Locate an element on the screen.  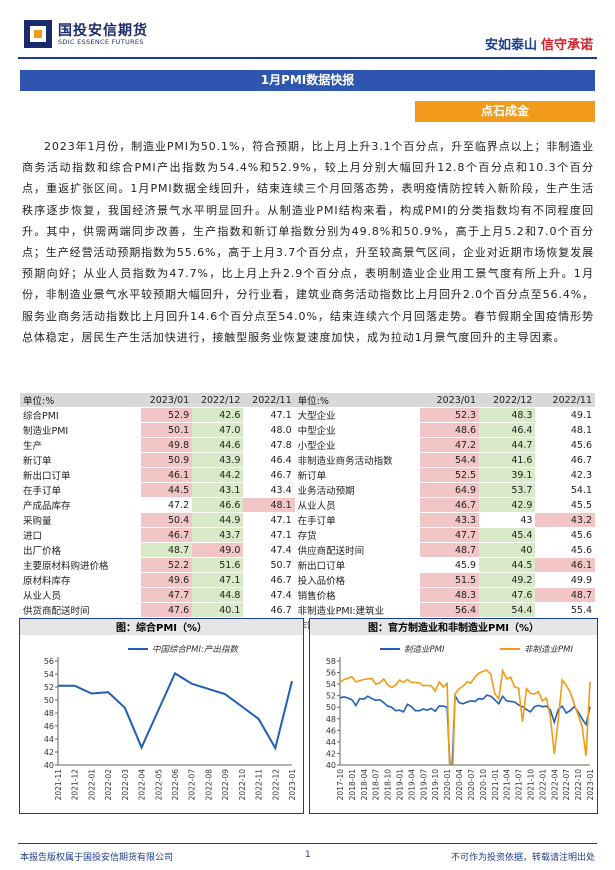
table-cell: 2023/01 is located at coordinates (449, 400).